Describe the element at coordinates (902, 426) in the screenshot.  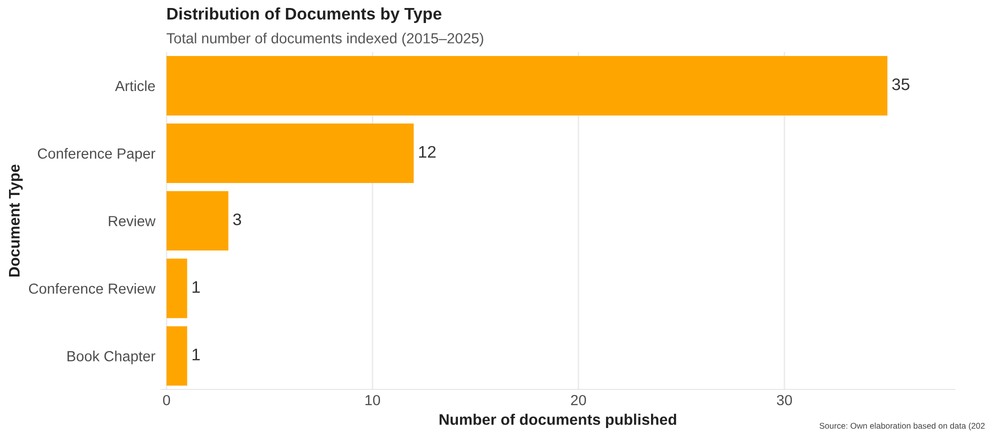
I see `source-note: Source: Own elaboration based on data (202` at that location.